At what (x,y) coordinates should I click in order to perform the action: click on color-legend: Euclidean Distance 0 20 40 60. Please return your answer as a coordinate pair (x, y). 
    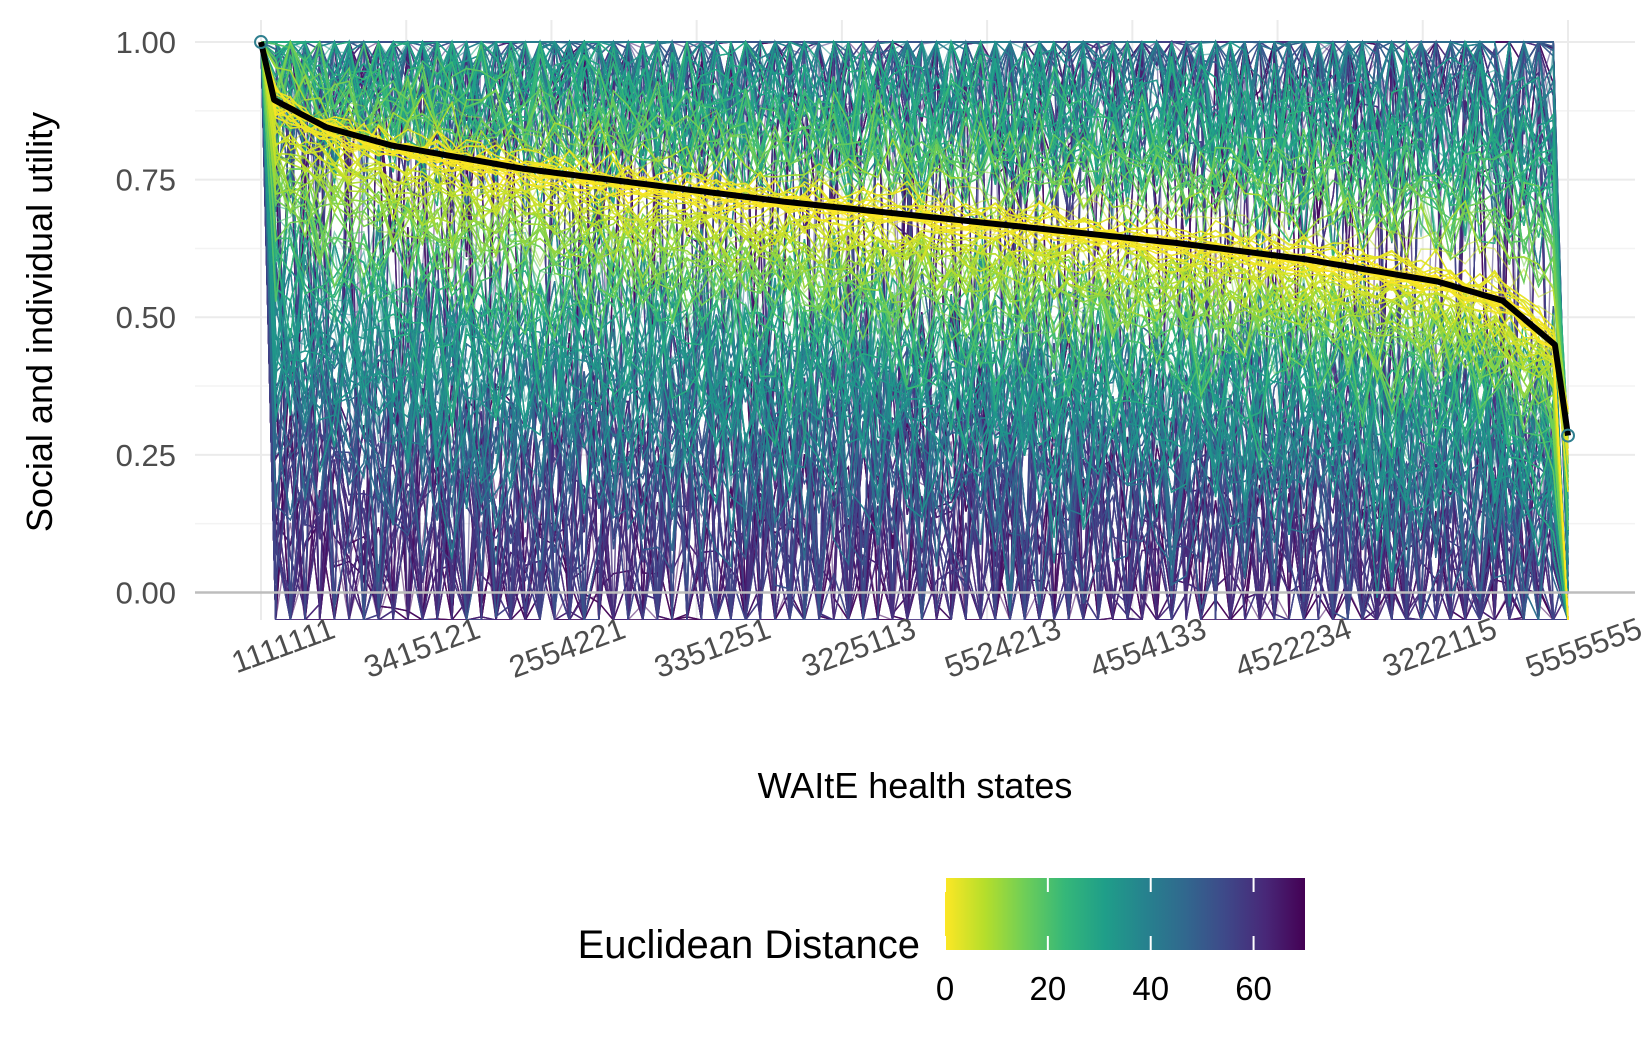
    Looking at the image, I should click on (941, 942).